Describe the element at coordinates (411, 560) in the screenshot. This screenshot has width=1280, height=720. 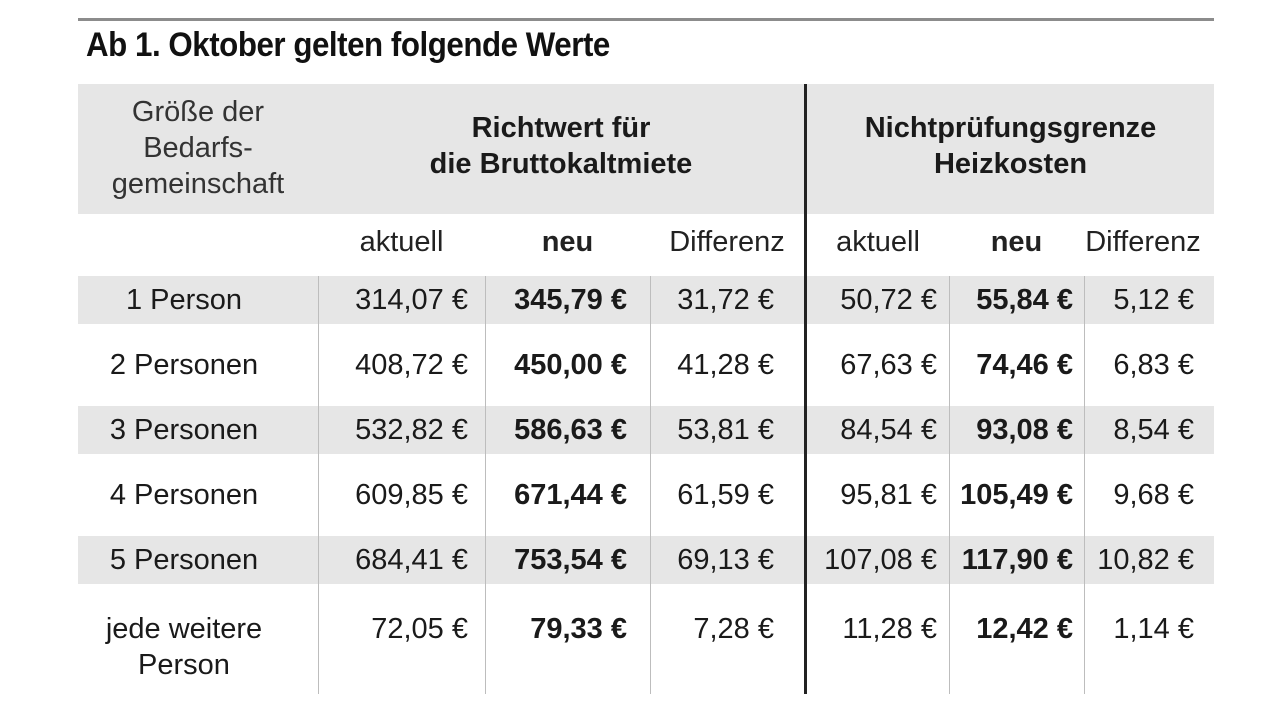
I see `value-cell: 684,41 €` at that location.